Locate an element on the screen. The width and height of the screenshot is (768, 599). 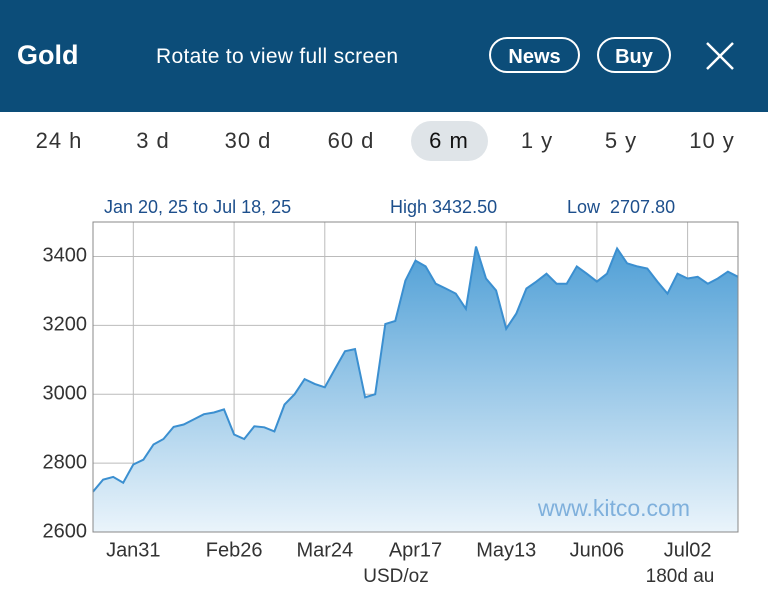
y-tick-label: 3200 is located at coordinates (65, 325).